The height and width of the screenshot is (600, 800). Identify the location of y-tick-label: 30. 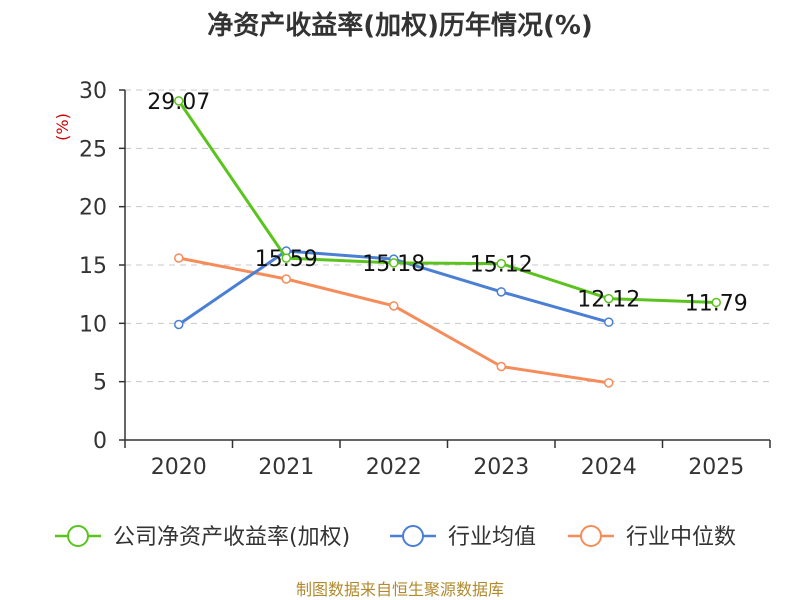
(93, 91).